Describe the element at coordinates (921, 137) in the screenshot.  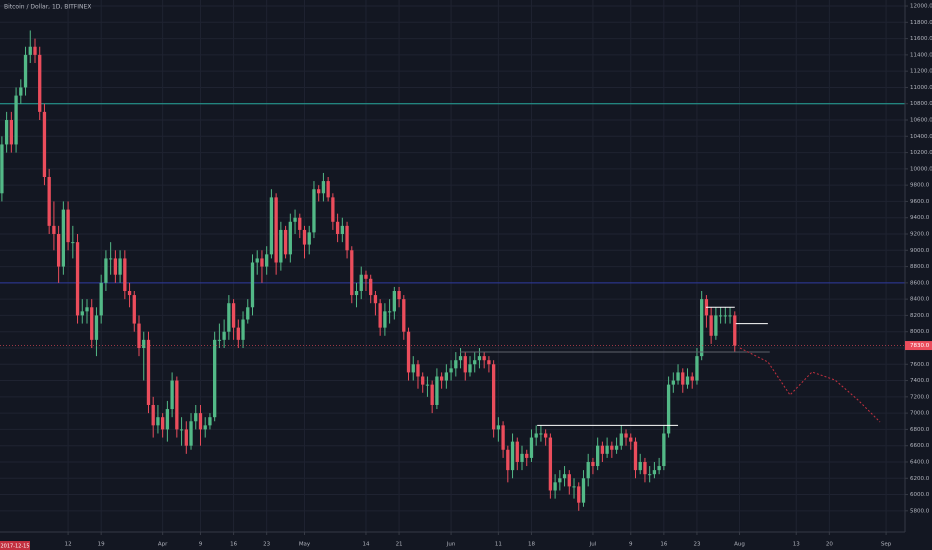
I see `y-tick-label: 10400.0` at that location.